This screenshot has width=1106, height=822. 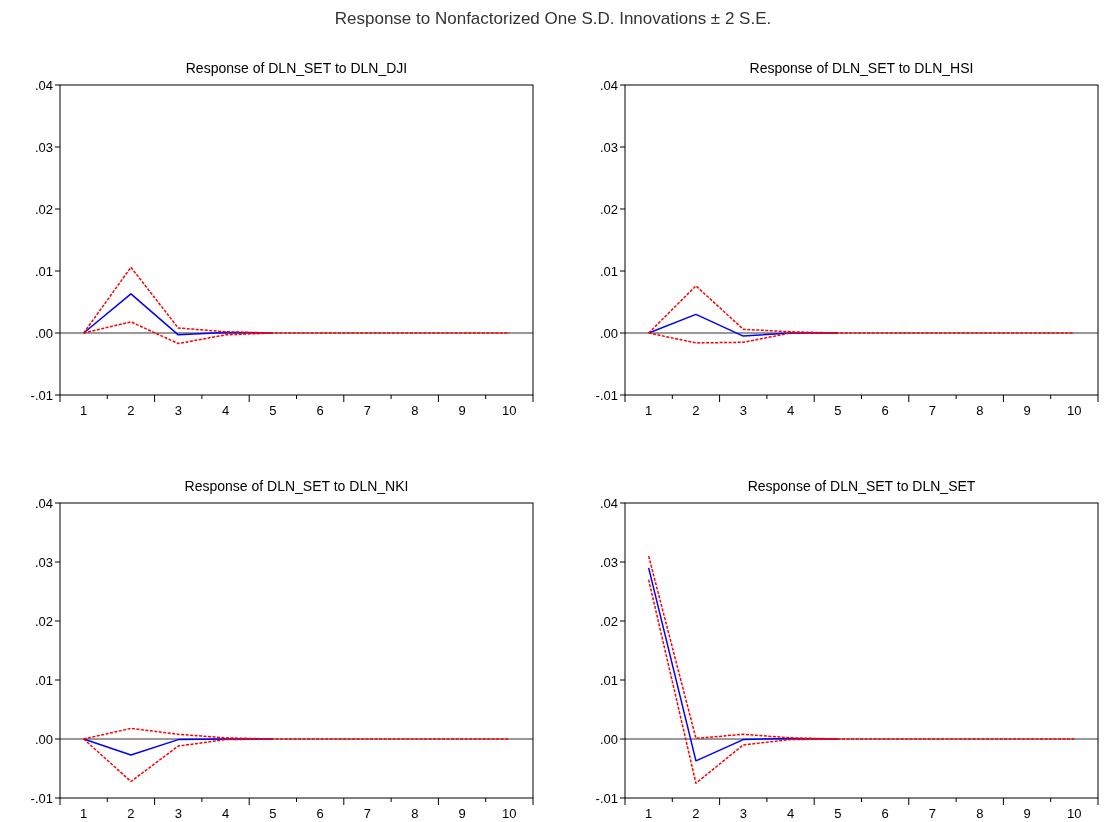 I want to click on chart-title: Response of DLN_SET to DLN_NKI, so click(x=296, y=486).